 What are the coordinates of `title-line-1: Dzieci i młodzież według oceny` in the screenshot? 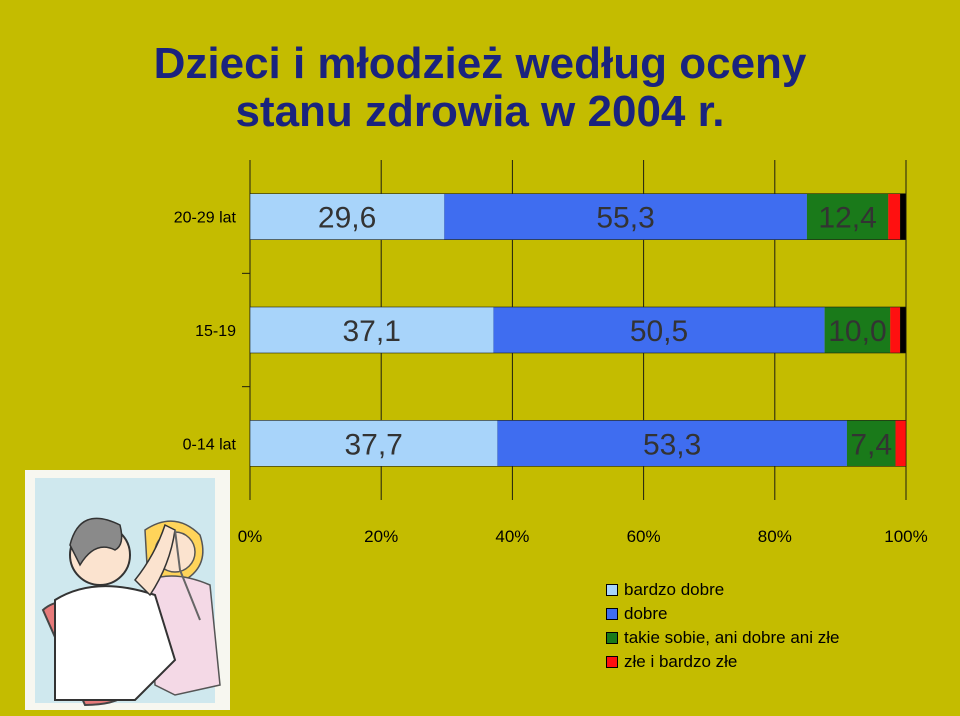 It's located at (480, 63).